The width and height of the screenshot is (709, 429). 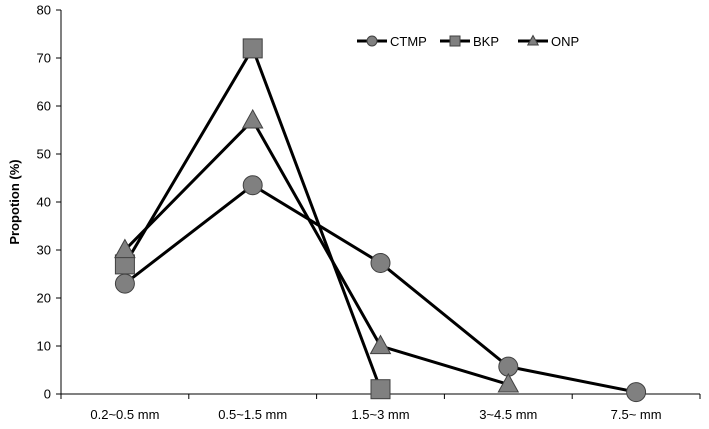 I want to click on x-tick-label: 0.2~0.5 mm, so click(x=124, y=414).